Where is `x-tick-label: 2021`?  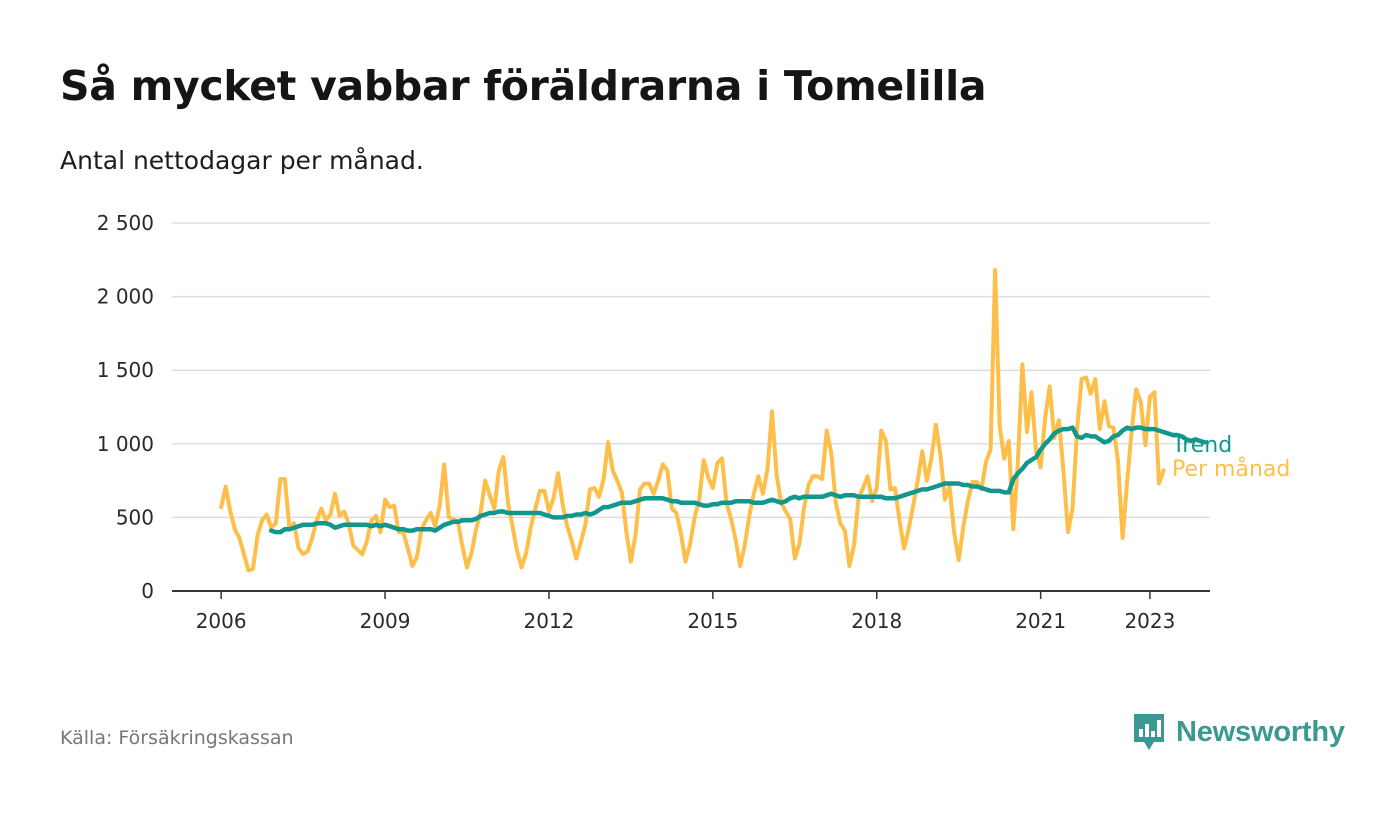
x-tick-label: 2021 is located at coordinates (1040, 621).